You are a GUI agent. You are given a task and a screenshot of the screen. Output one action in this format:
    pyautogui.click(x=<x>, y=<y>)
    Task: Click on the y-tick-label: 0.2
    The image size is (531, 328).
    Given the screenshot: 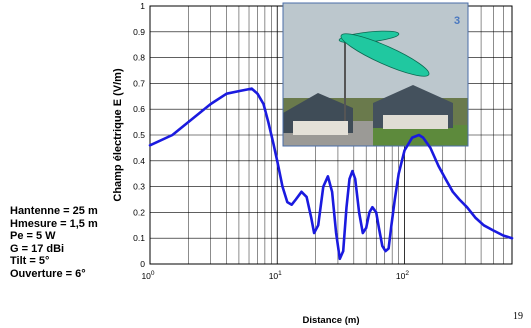 What is the action you would take?
    pyautogui.click(x=139, y=212)
    